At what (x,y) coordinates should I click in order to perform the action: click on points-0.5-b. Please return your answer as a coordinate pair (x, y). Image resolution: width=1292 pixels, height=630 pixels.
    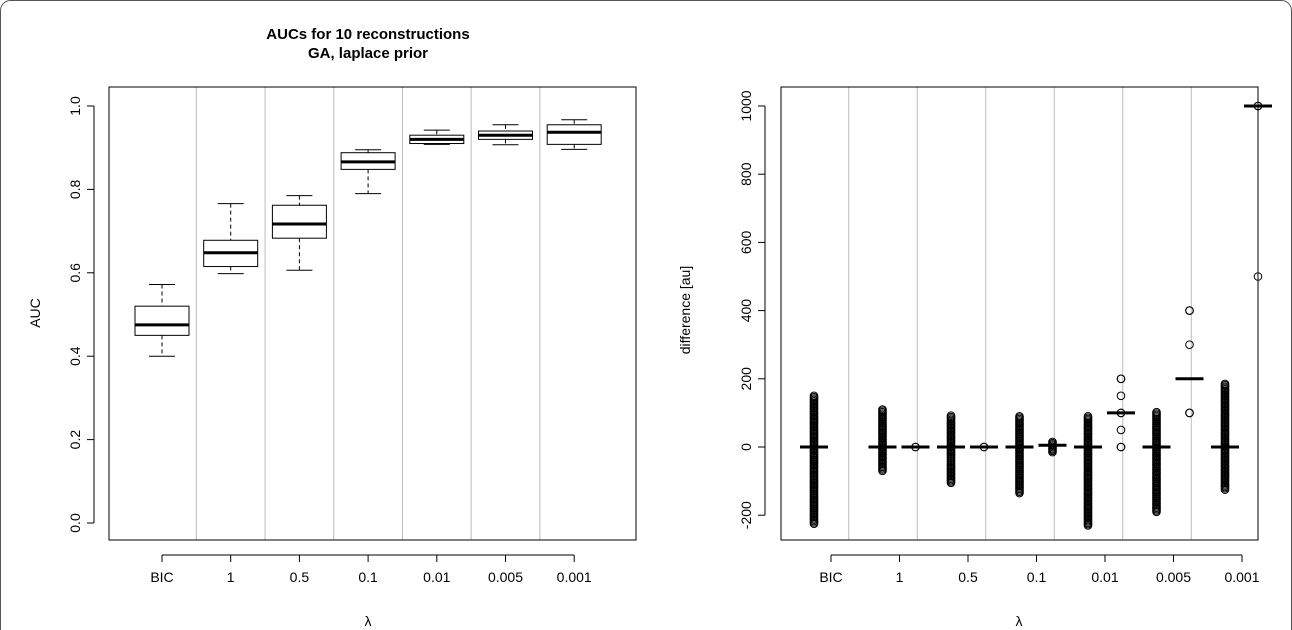
    Looking at the image, I should click on (984, 447).